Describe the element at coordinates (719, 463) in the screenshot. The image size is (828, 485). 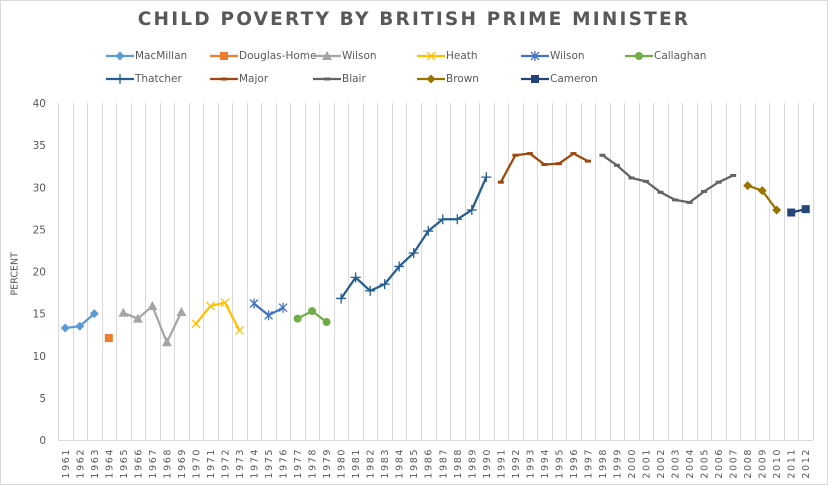
I see `x-tick-label: 2006` at that location.